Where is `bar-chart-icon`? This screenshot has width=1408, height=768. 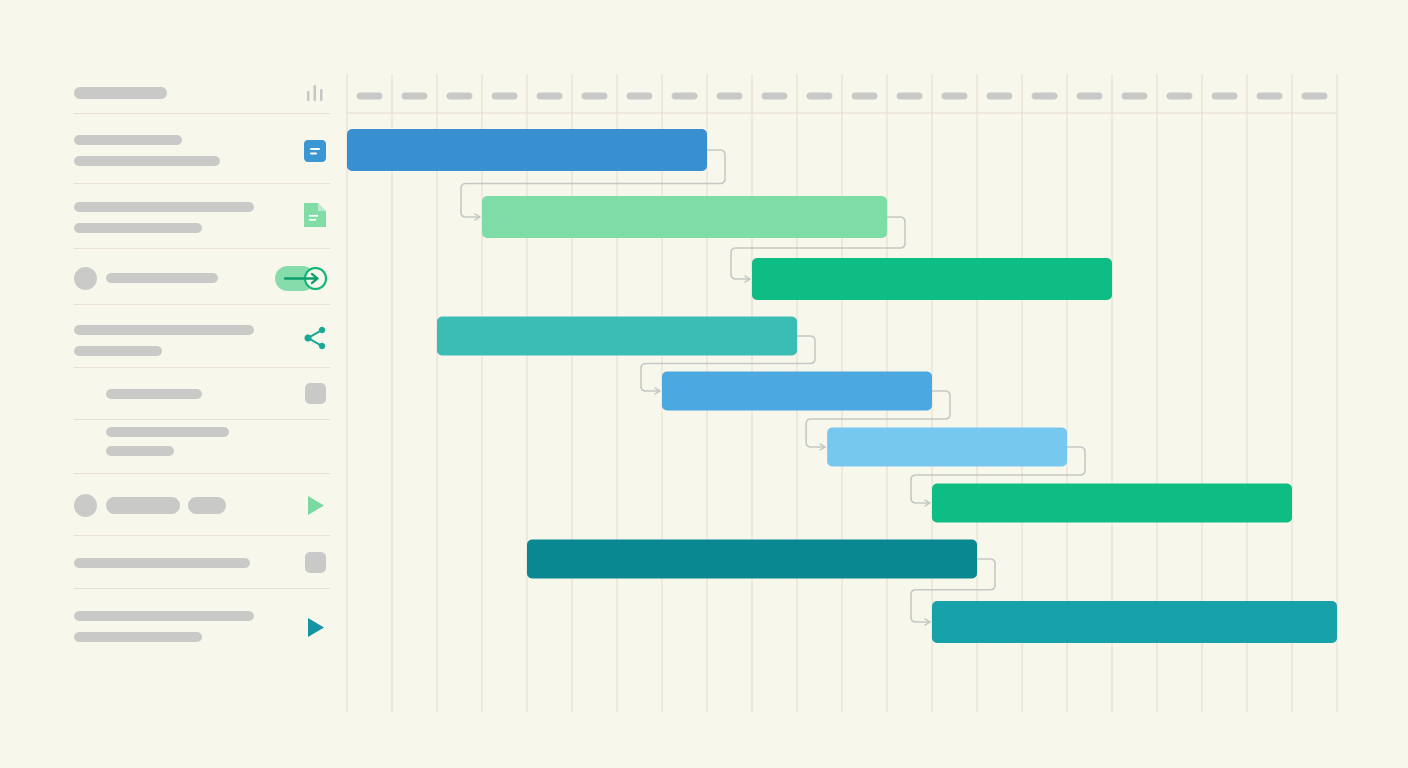 bar-chart-icon is located at coordinates (315, 93).